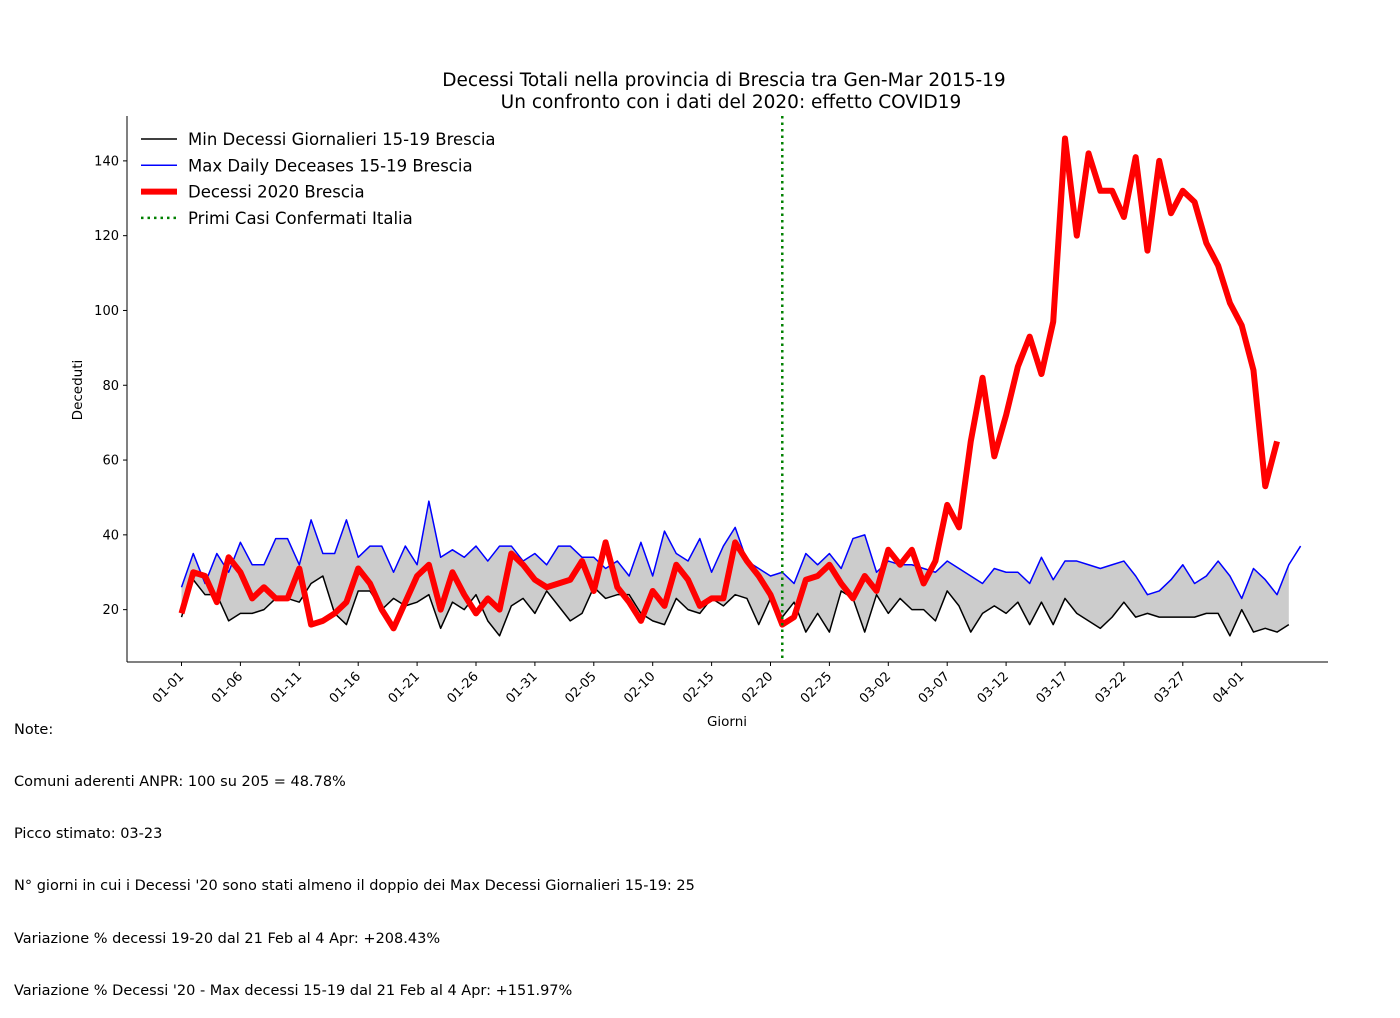  I want to click on x-tick-label: 03-07, so click(934, 687).